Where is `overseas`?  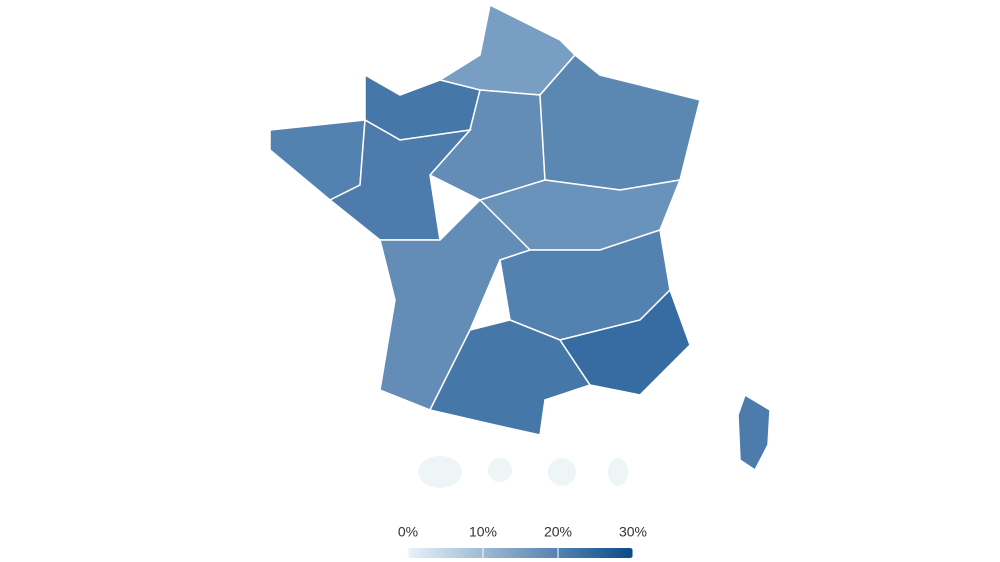
overseas is located at coordinates (523, 472).